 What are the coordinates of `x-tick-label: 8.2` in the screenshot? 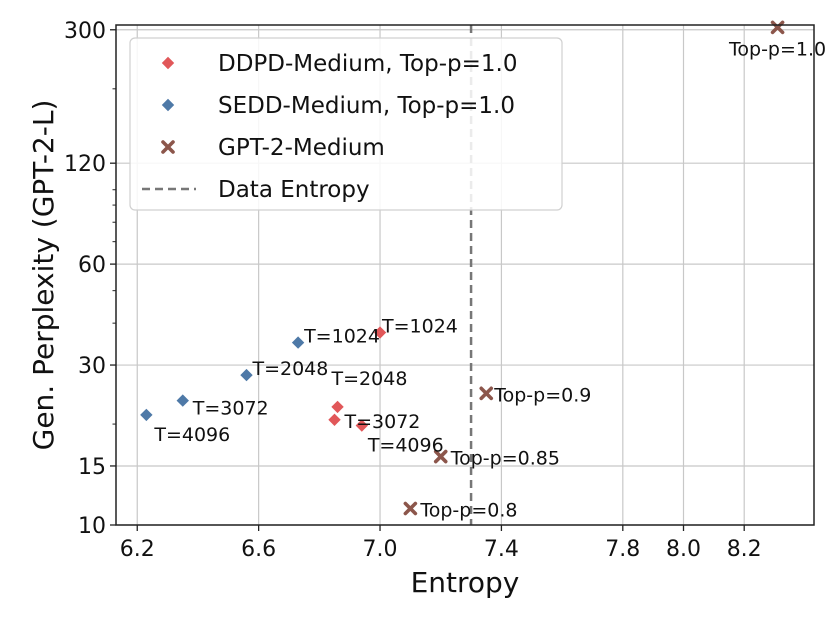 It's located at (744, 549).